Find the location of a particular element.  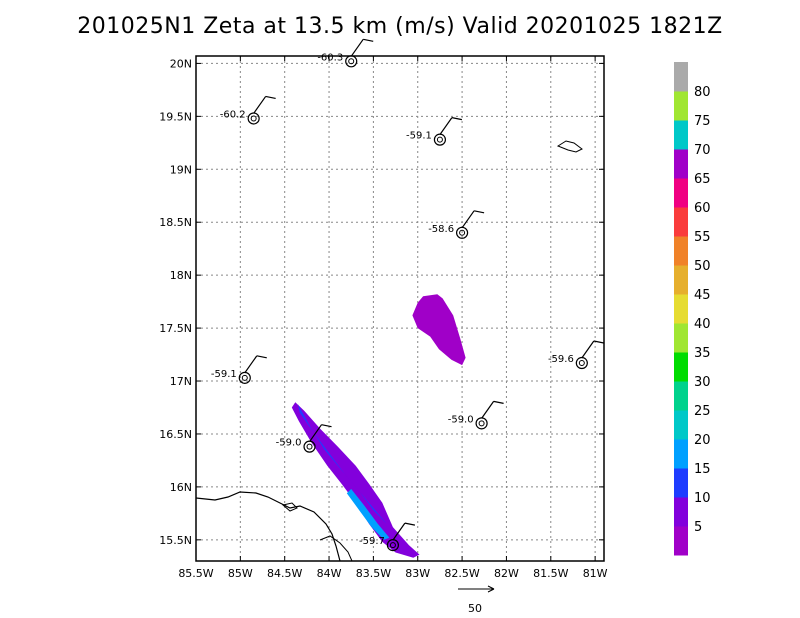

x-tick-label: 84W is located at coordinates (329, 573).